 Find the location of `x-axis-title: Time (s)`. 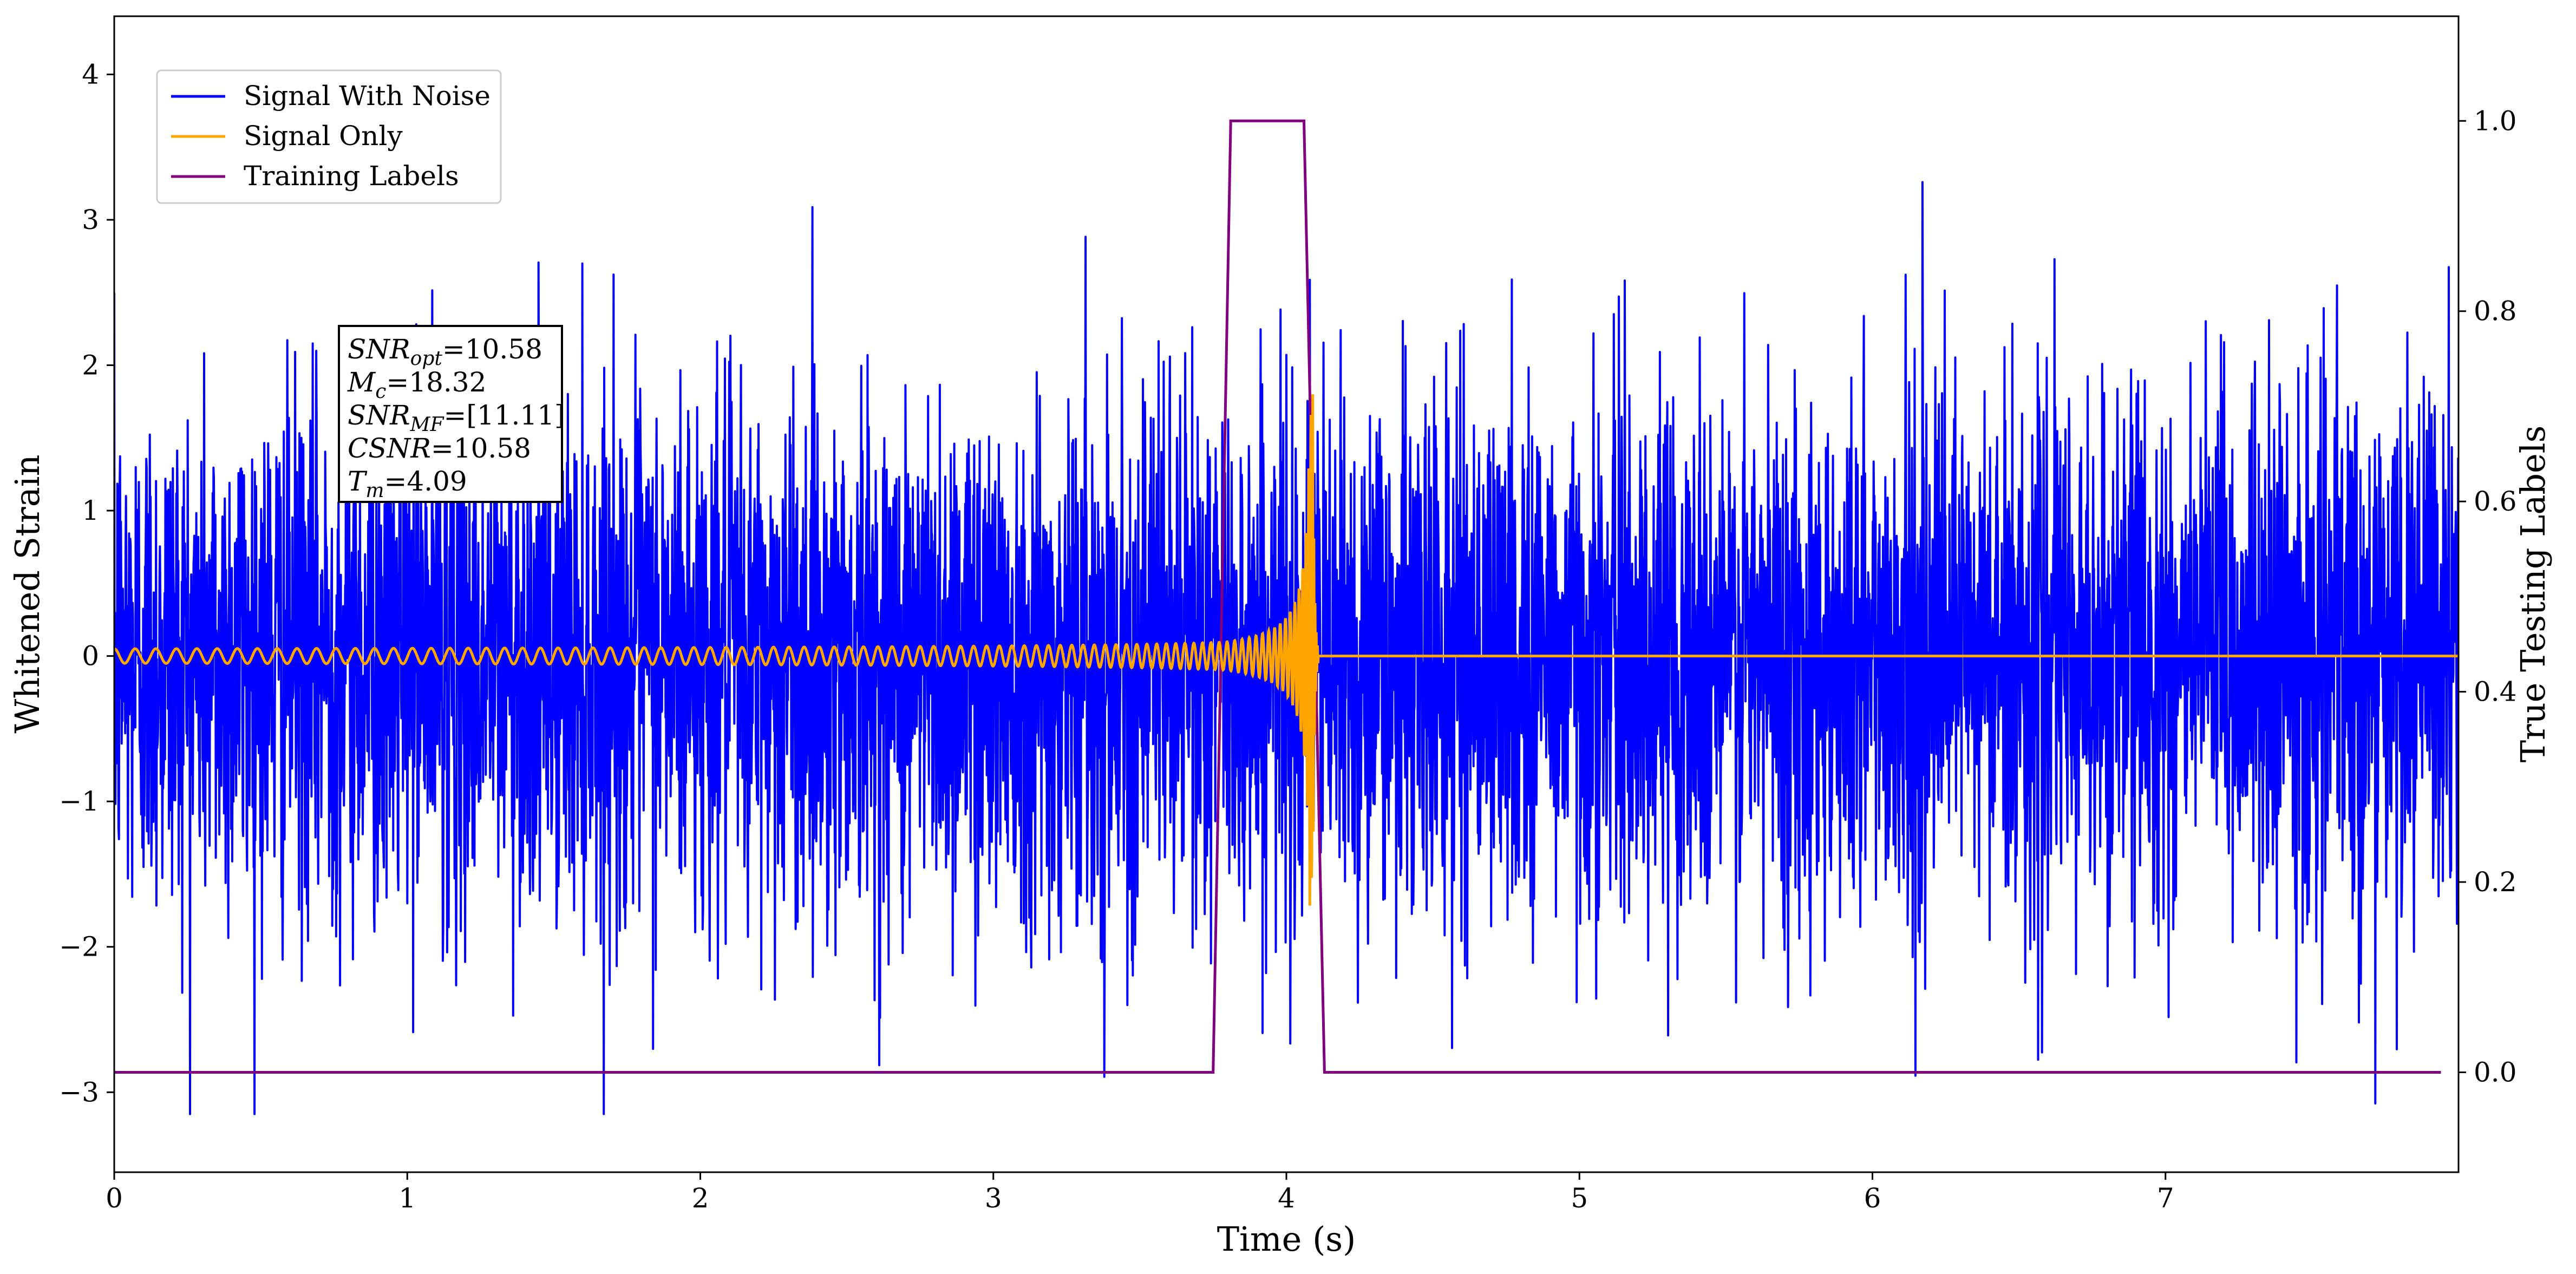

x-axis-title: Time (s) is located at coordinates (1287, 1239).